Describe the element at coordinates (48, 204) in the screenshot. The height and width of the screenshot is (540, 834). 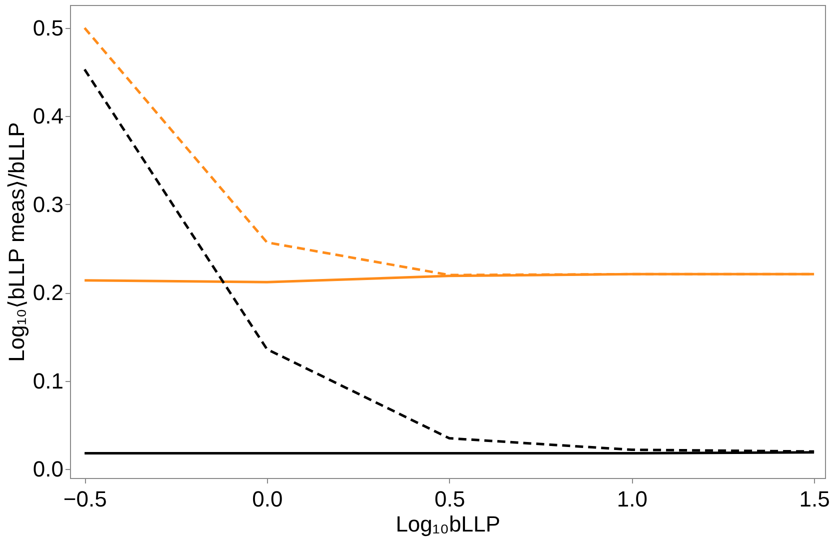
I see `y-tick-label: 0.3` at that location.